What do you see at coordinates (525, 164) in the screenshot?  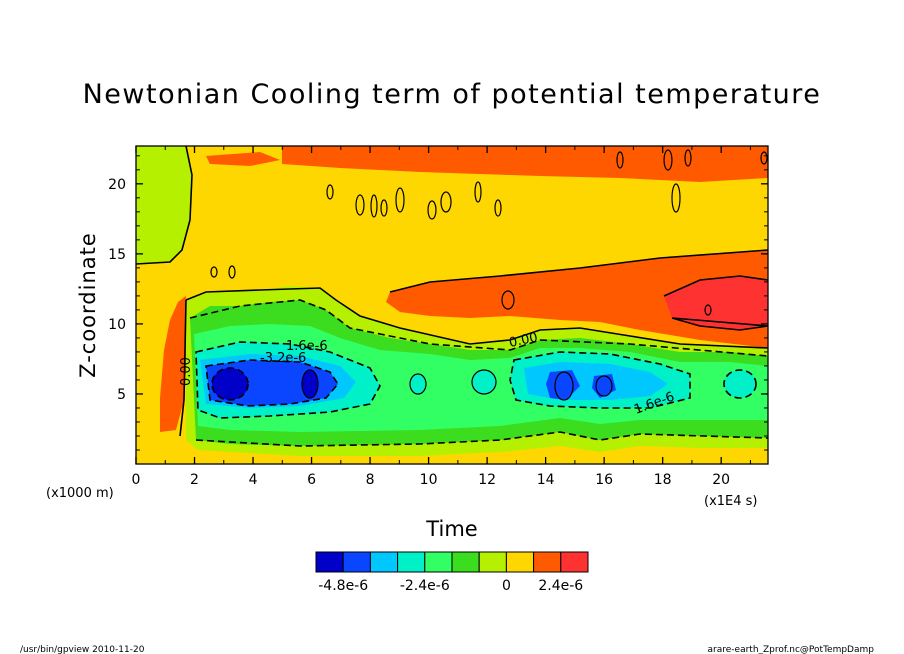 I see `upper-warm-band` at bounding box center [525, 164].